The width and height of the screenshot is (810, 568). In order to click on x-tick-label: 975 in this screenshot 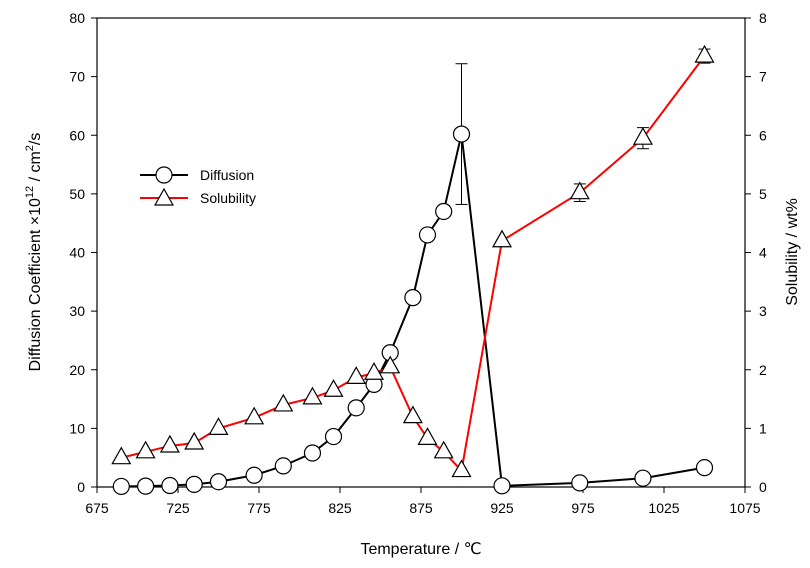, I will do `click(583, 508)`.